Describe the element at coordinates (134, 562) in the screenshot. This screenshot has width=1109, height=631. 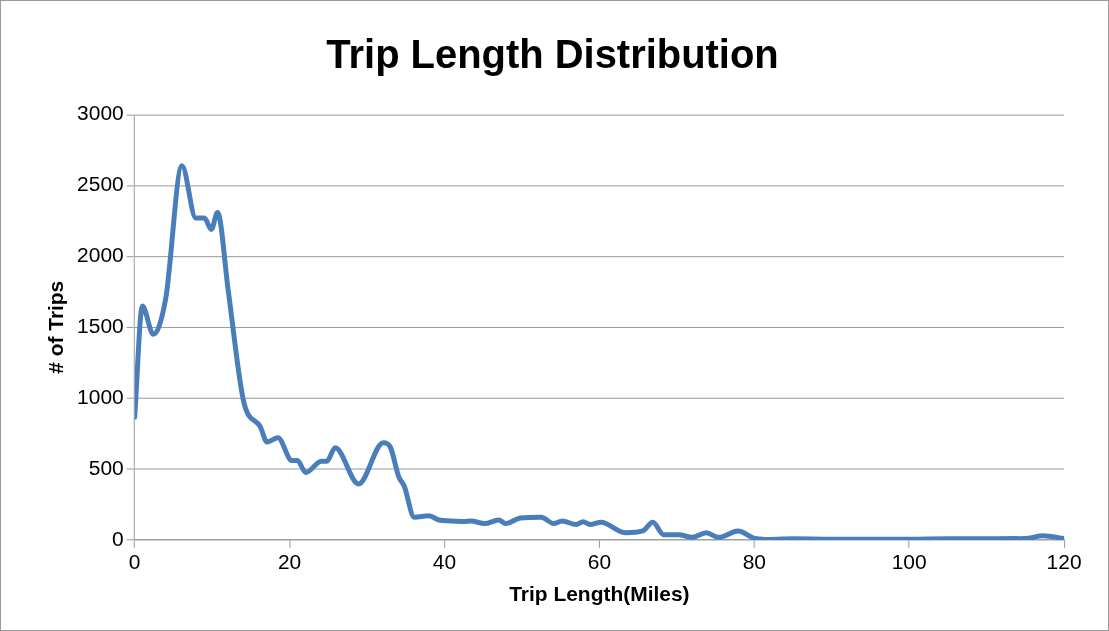
I see `x-tick-label: 0` at that location.